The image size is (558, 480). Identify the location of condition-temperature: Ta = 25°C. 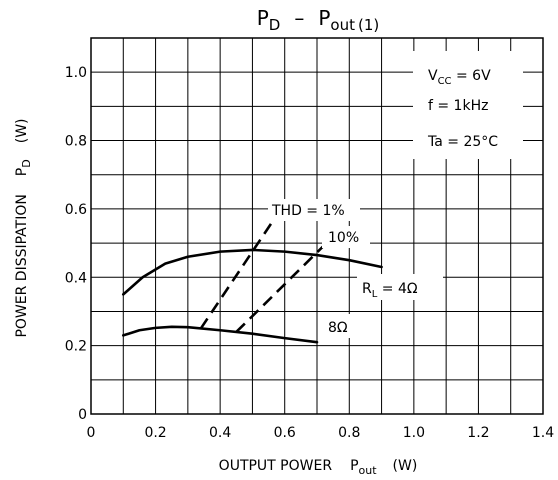
(462, 142).